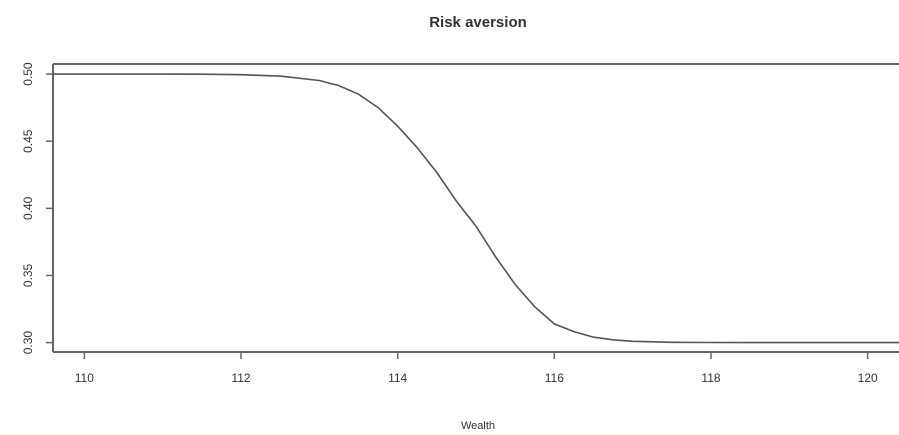 The image size is (899, 435). I want to click on x-tick-label: 118, so click(710, 378).